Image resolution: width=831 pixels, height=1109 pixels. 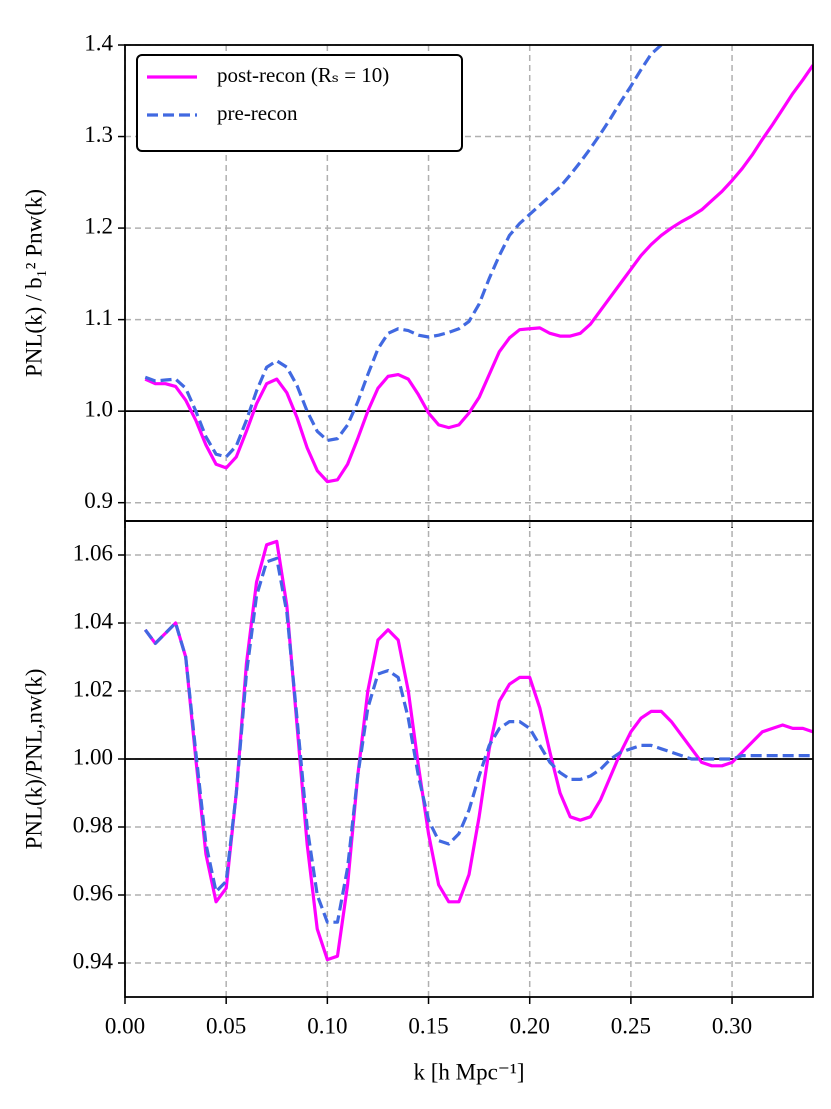 I want to click on y-tick-label: 0.96, so click(x=93, y=892).